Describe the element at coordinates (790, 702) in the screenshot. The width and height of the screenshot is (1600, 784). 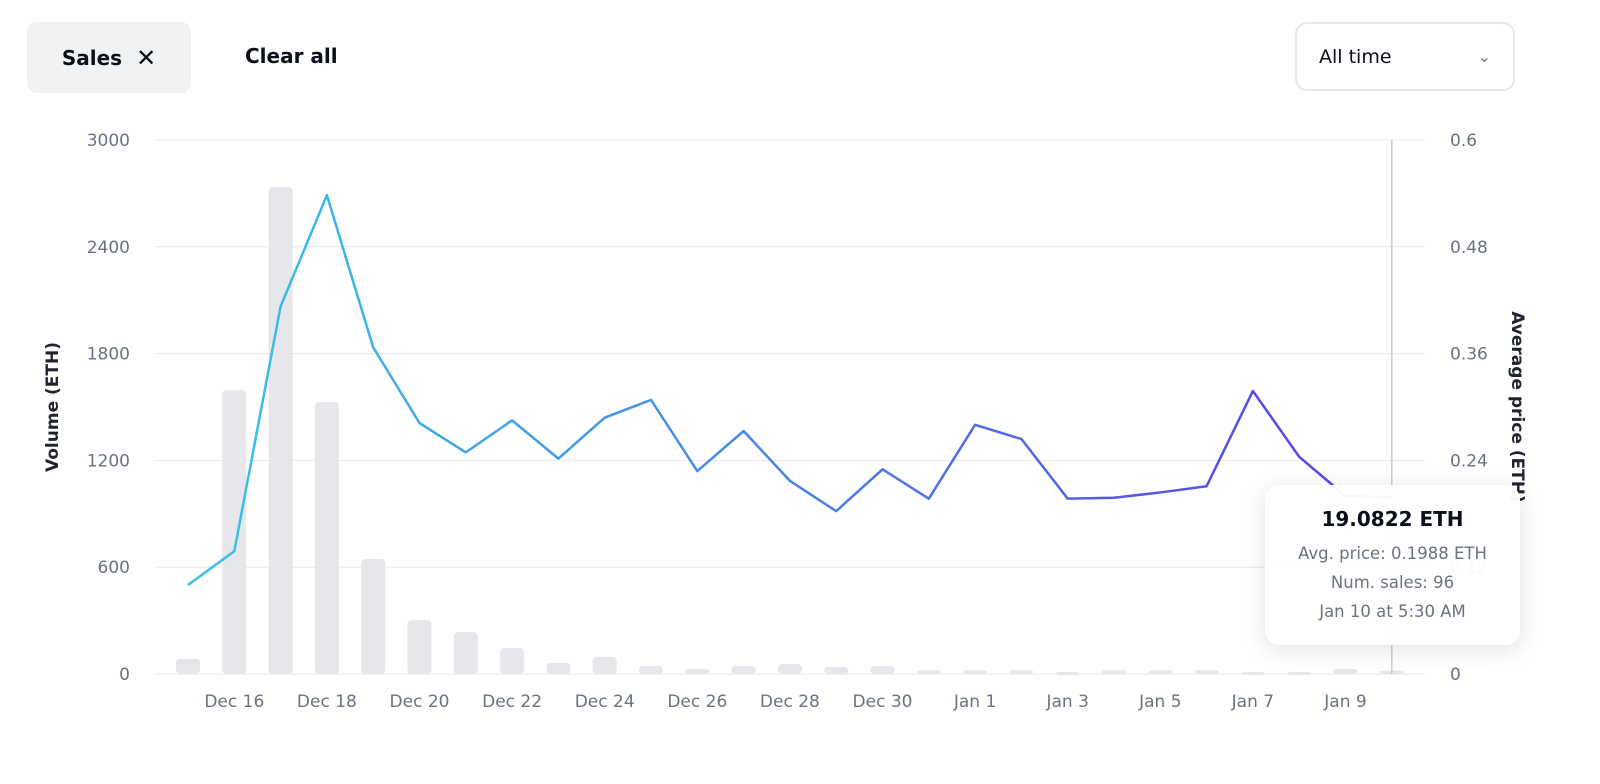
I see `x-tick-label: Dec 28` at that location.